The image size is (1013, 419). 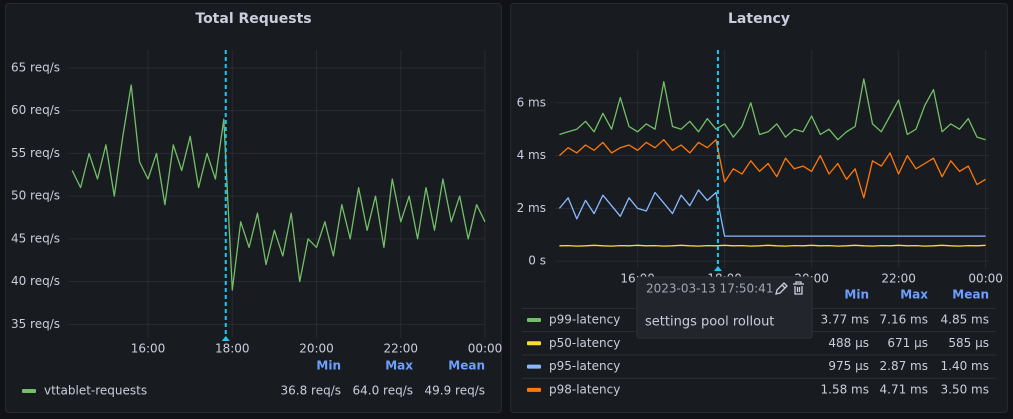 I want to click on y-tick-label: 2 ms, so click(x=531, y=208).